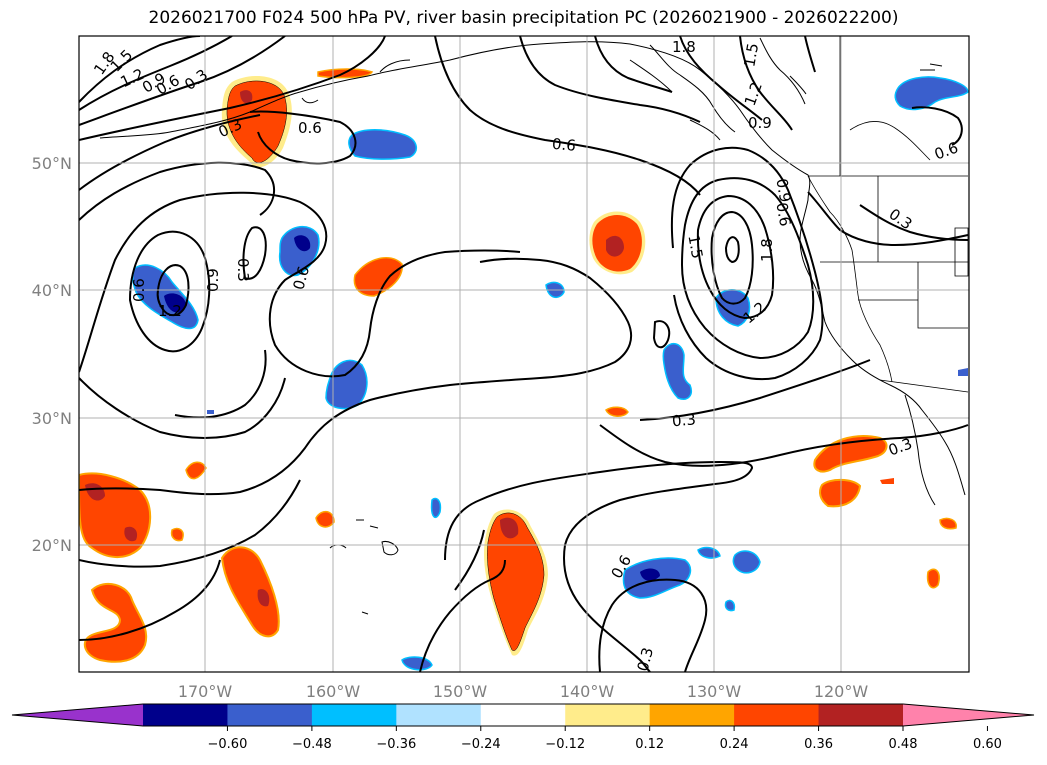 The image size is (1047, 765). What do you see at coordinates (256, 122) in the screenshot?
I see `precip-blob-aleutian` at bounding box center [256, 122].